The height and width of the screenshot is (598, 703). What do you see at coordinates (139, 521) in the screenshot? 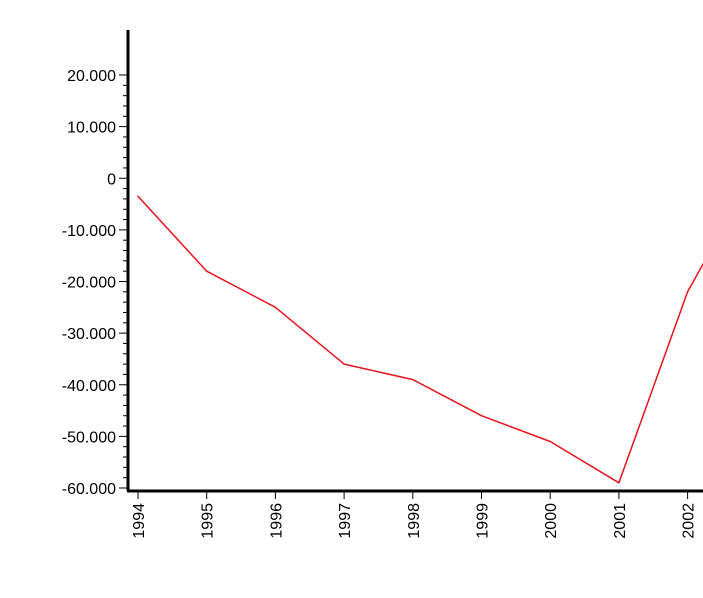
I see `x-tick-label: 1994` at bounding box center [139, 521].